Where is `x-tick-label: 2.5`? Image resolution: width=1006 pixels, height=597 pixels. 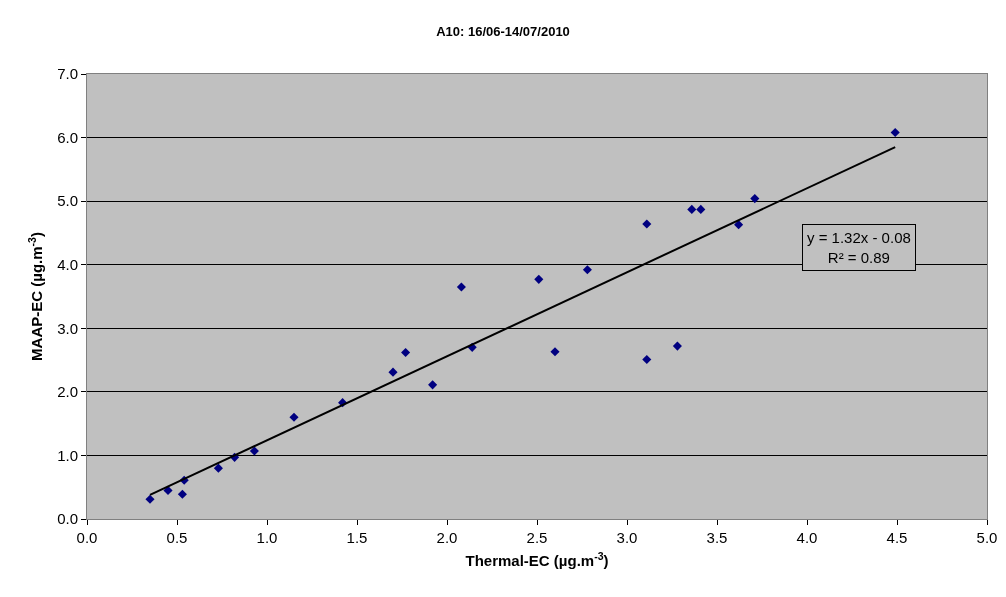
x-tick-label: 2.5 is located at coordinates (537, 537).